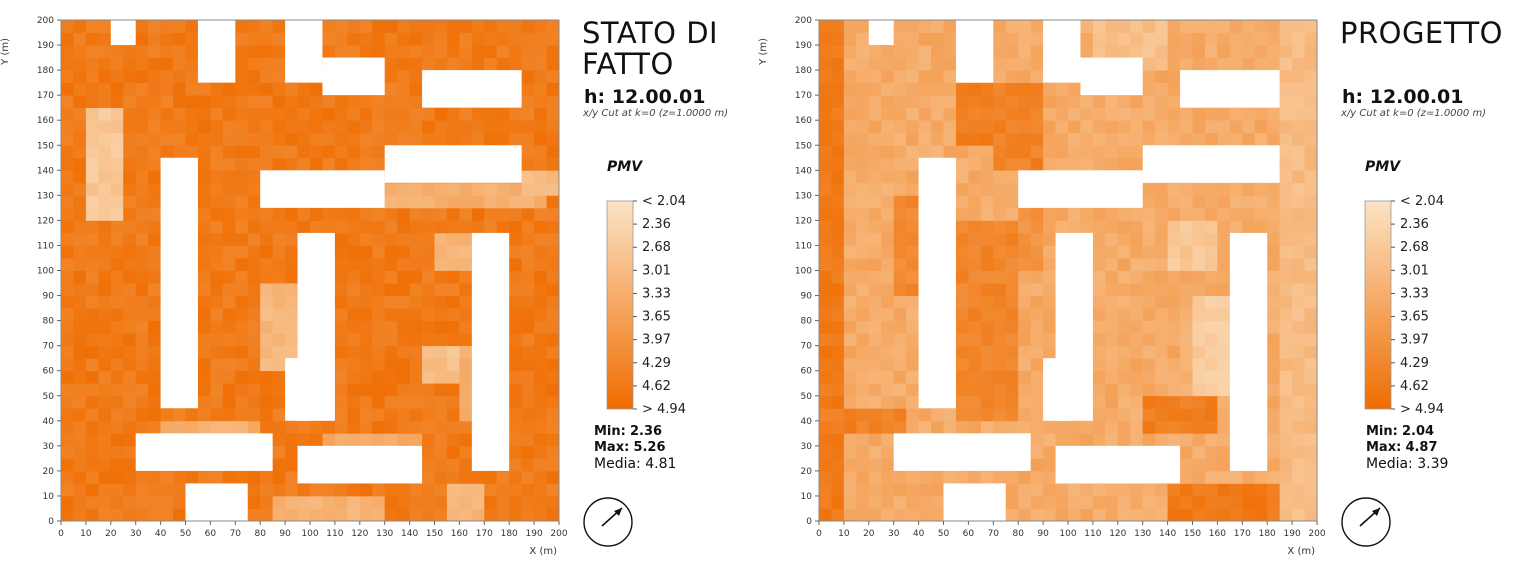 This screenshot has height=562, width=1515. What do you see at coordinates (803, 21) in the screenshot?
I see `y-tick-label: 200` at bounding box center [803, 21].